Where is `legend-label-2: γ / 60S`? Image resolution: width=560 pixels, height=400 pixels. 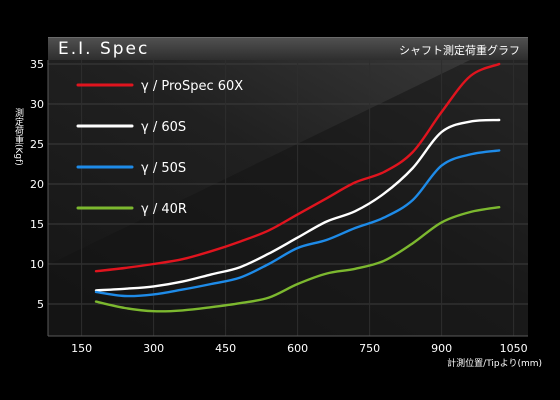 legend-label-2: γ / 60S is located at coordinates (163, 127).